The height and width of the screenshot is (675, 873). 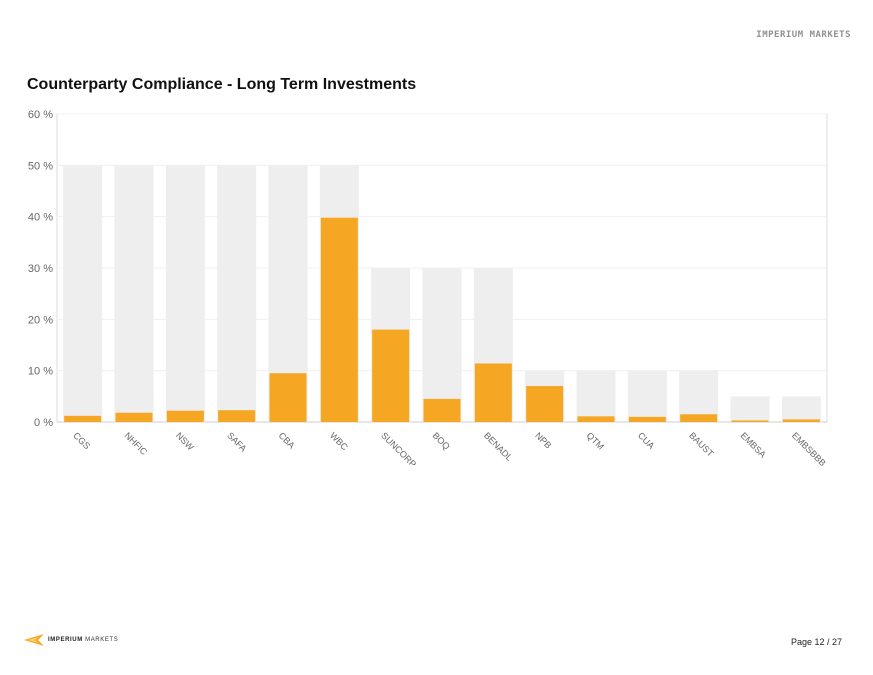 I want to click on y-tick-label: 10 %, so click(x=40, y=372).